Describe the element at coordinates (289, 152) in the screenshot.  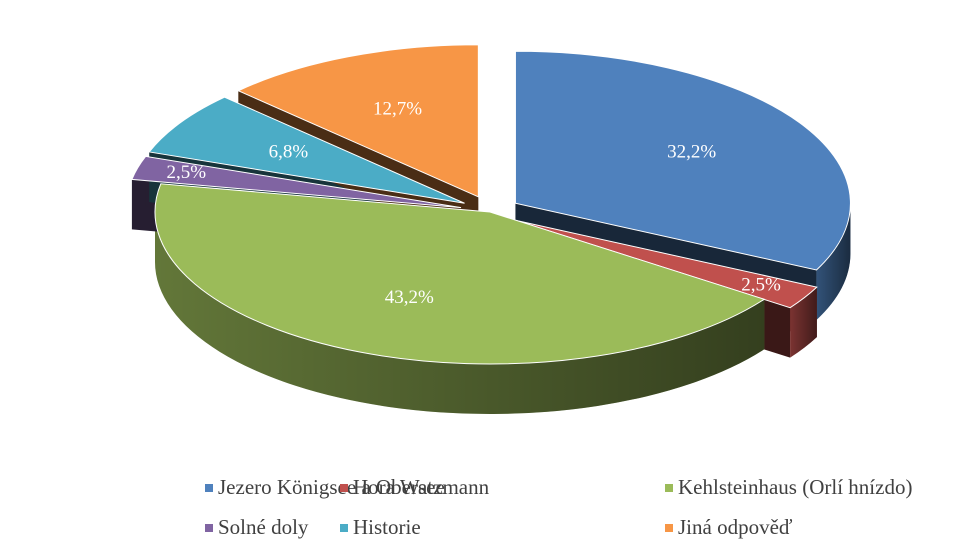
I see `data-label: 6,8%` at that location.